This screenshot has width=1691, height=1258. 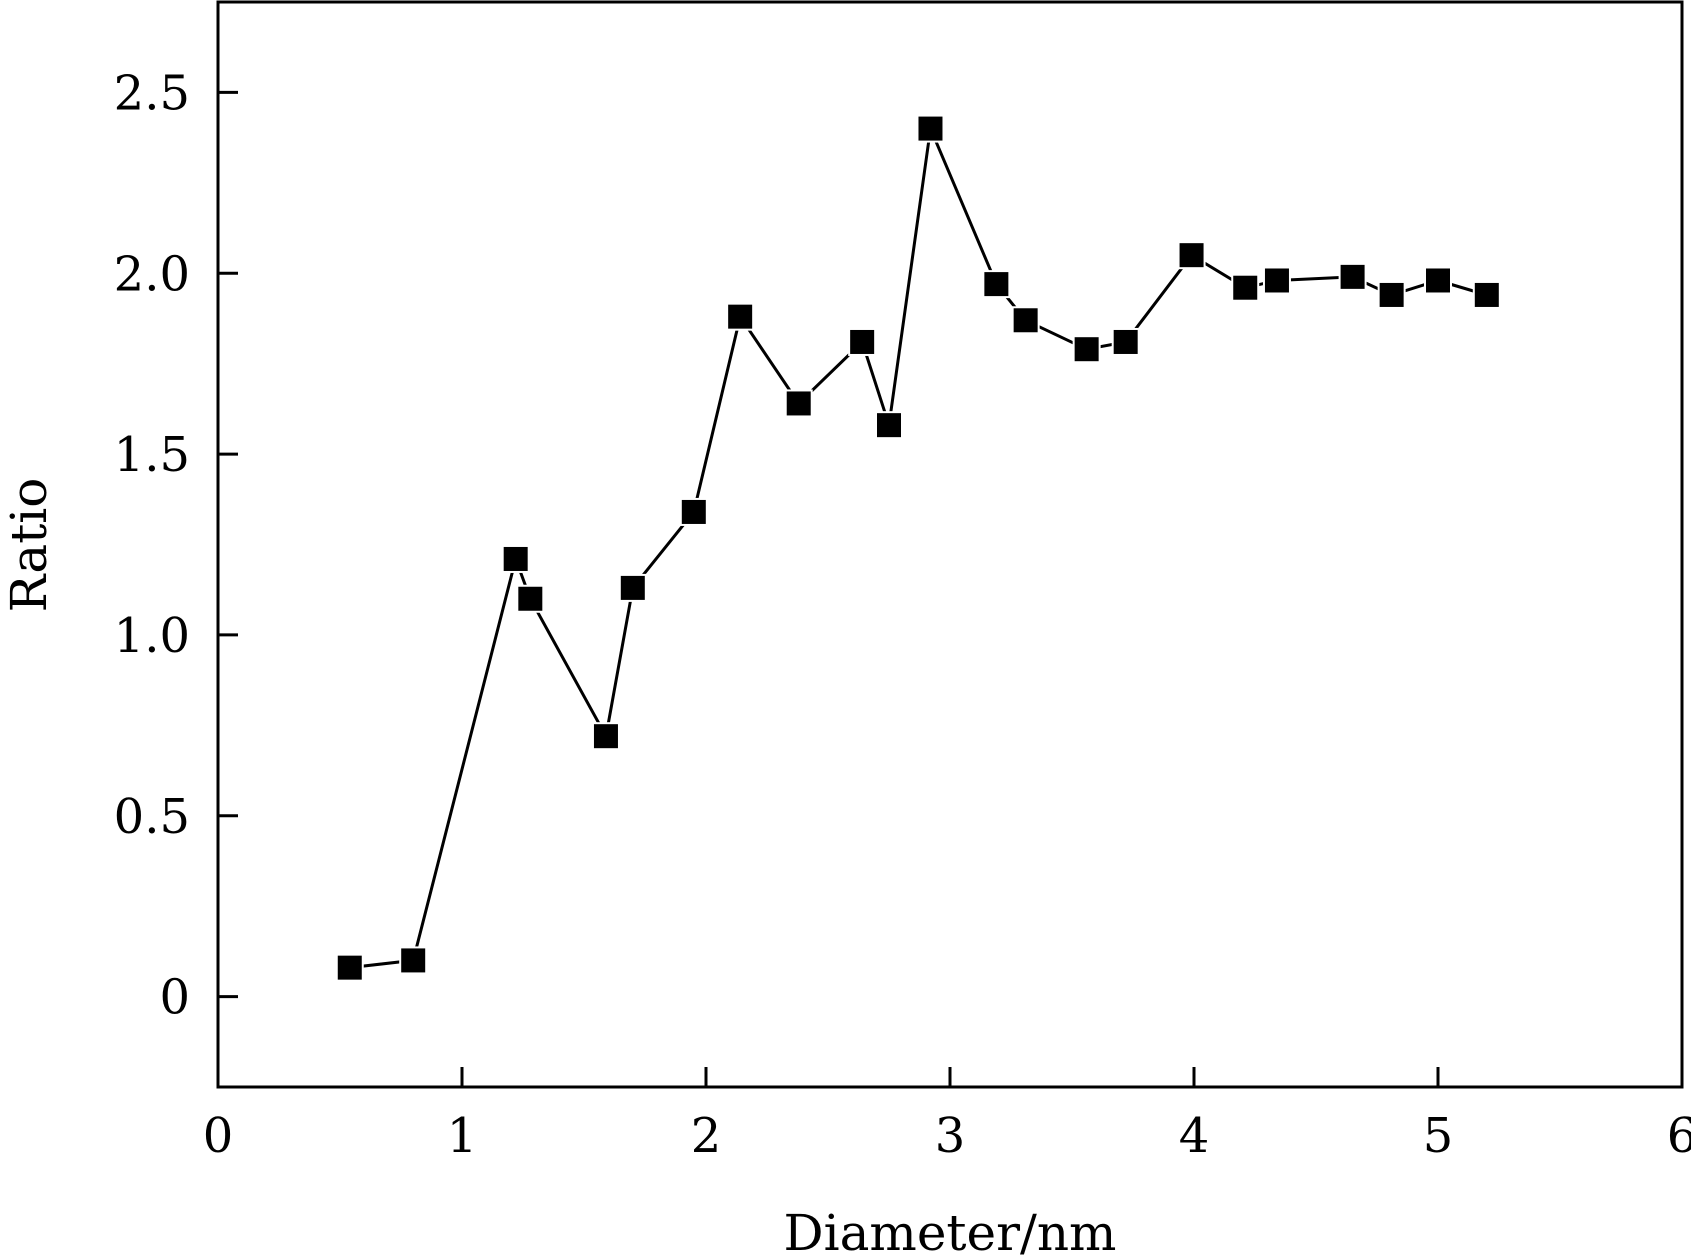 What do you see at coordinates (218, 1136) in the screenshot?
I see `x-tick-label: 0` at bounding box center [218, 1136].